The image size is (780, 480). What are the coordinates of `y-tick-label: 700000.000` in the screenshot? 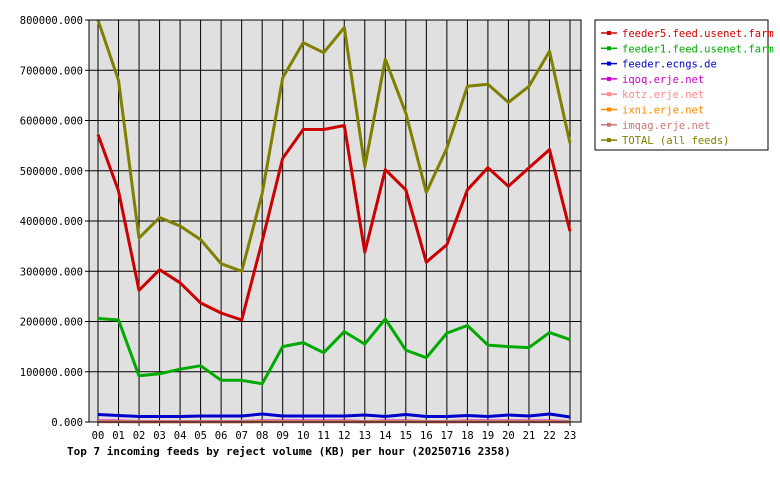 It's located at (51, 71).